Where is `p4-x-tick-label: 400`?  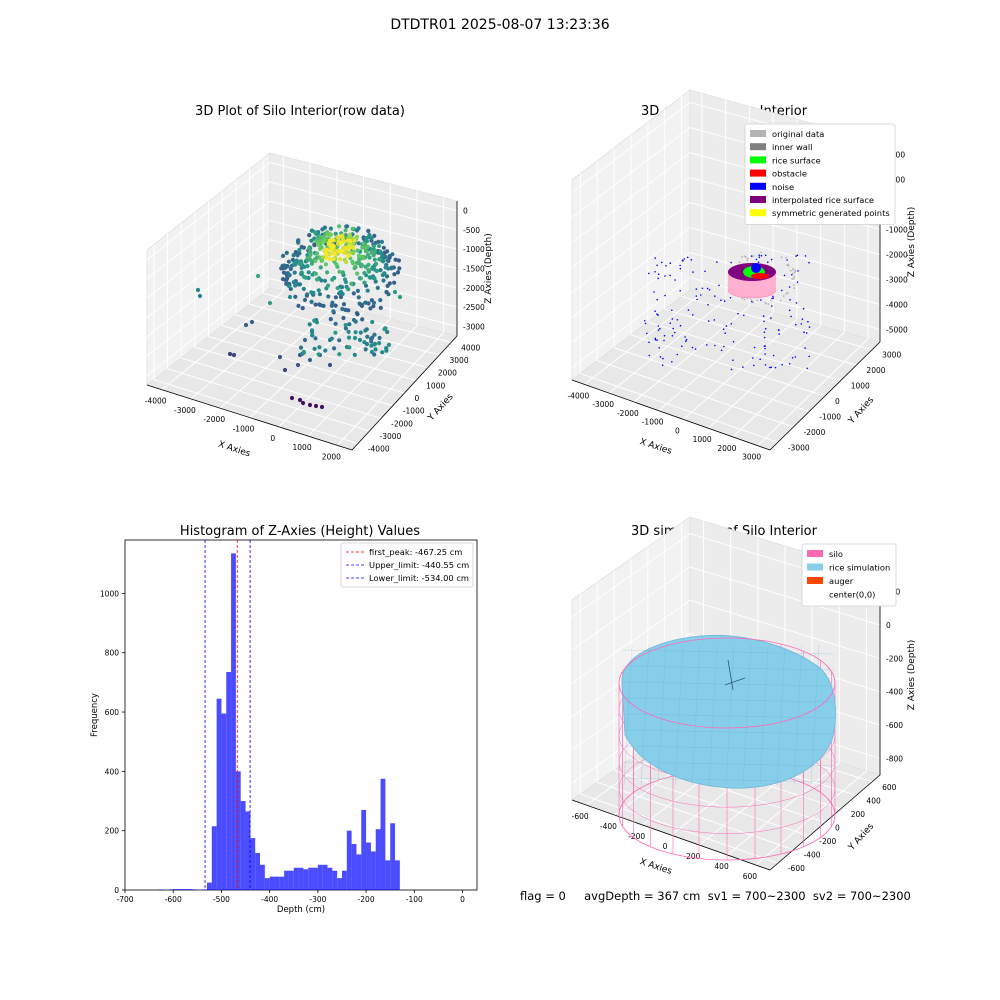 p4-x-tick-label: 400 is located at coordinates (721, 866).